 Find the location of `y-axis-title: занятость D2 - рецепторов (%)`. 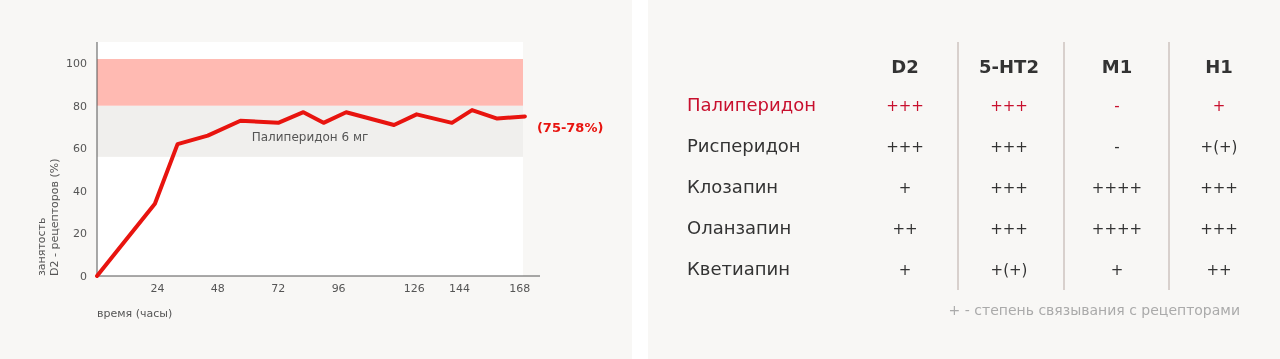

y-axis-title: занятость D2 - рецепторов (%) is located at coordinates (48, 217).